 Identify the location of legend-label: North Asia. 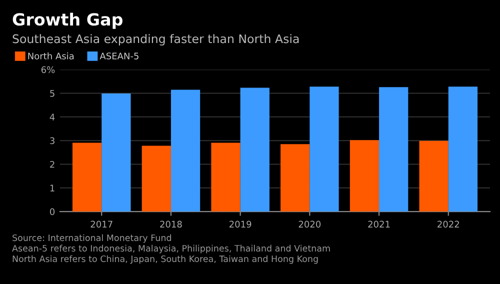
(51, 56).